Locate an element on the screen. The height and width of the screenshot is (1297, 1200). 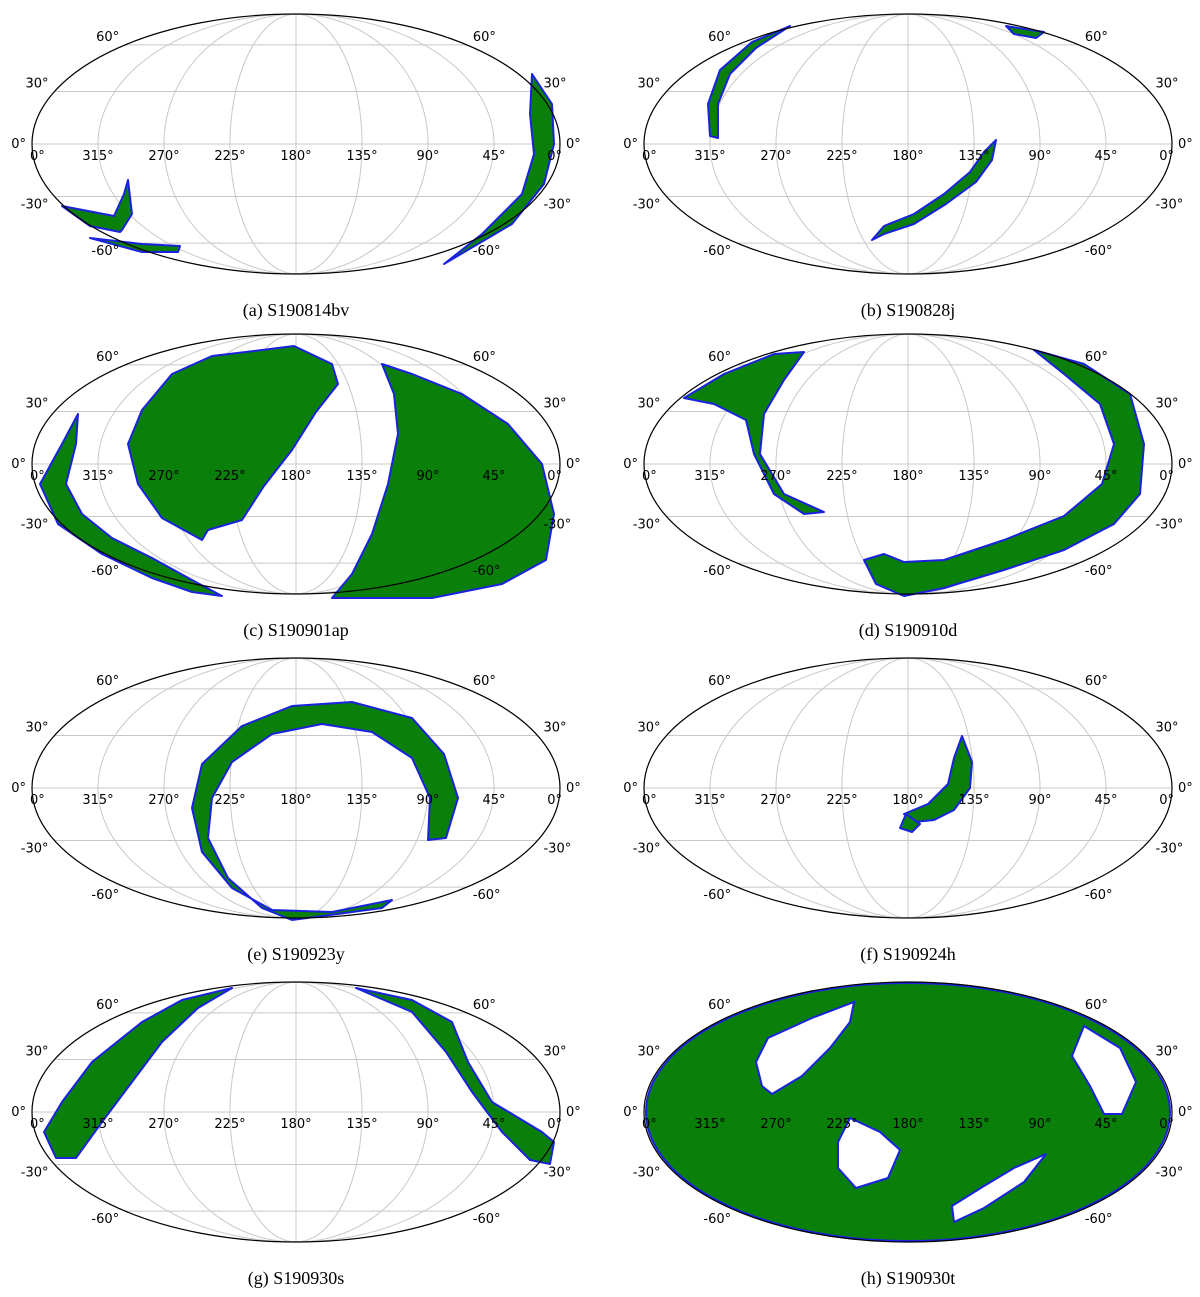
panel-caption: (b) S190828j is located at coordinates (908, 310).